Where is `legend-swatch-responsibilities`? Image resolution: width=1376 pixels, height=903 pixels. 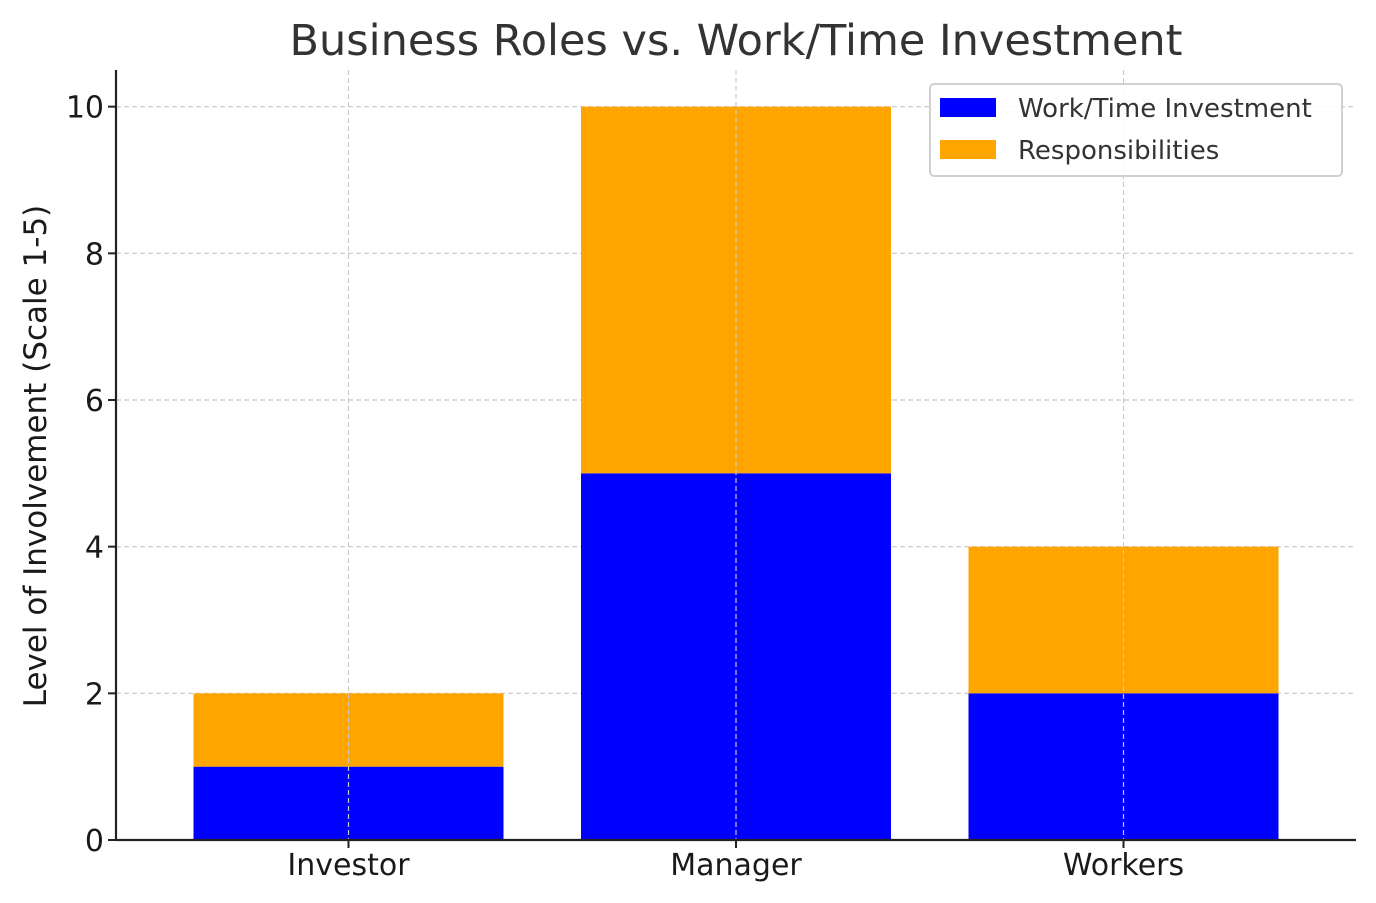 legend-swatch-responsibilities is located at coordinates (968, 149).